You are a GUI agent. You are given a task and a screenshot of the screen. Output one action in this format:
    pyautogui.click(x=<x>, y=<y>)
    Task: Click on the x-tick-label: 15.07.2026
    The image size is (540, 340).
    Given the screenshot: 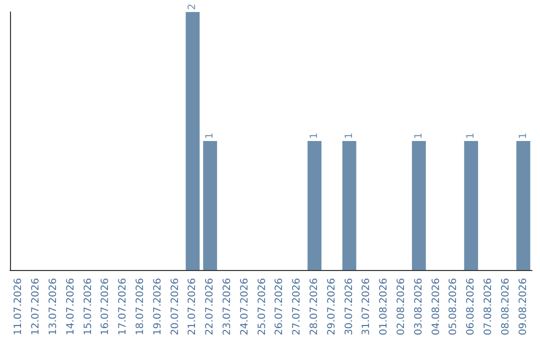 What is the action you would take?
    pyautogui.click(x=88, y=307)
    